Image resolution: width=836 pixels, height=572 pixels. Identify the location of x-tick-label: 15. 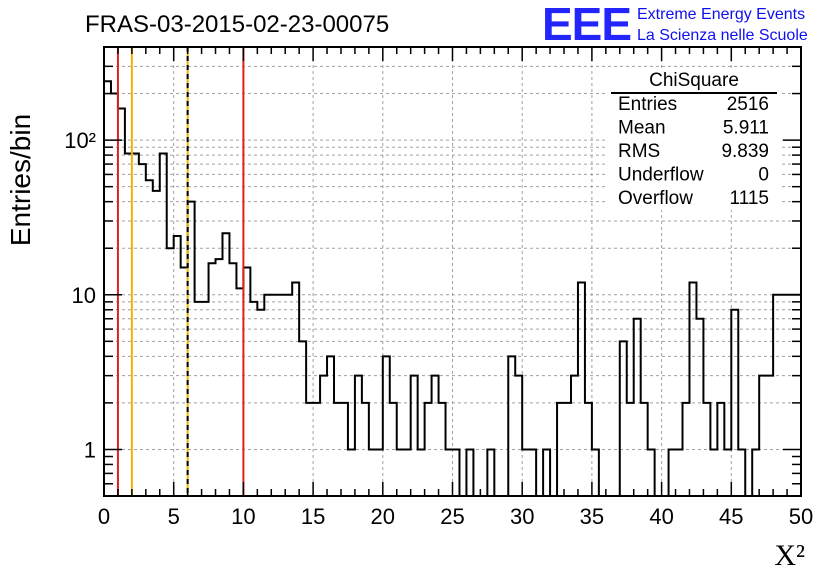
(313, 516).